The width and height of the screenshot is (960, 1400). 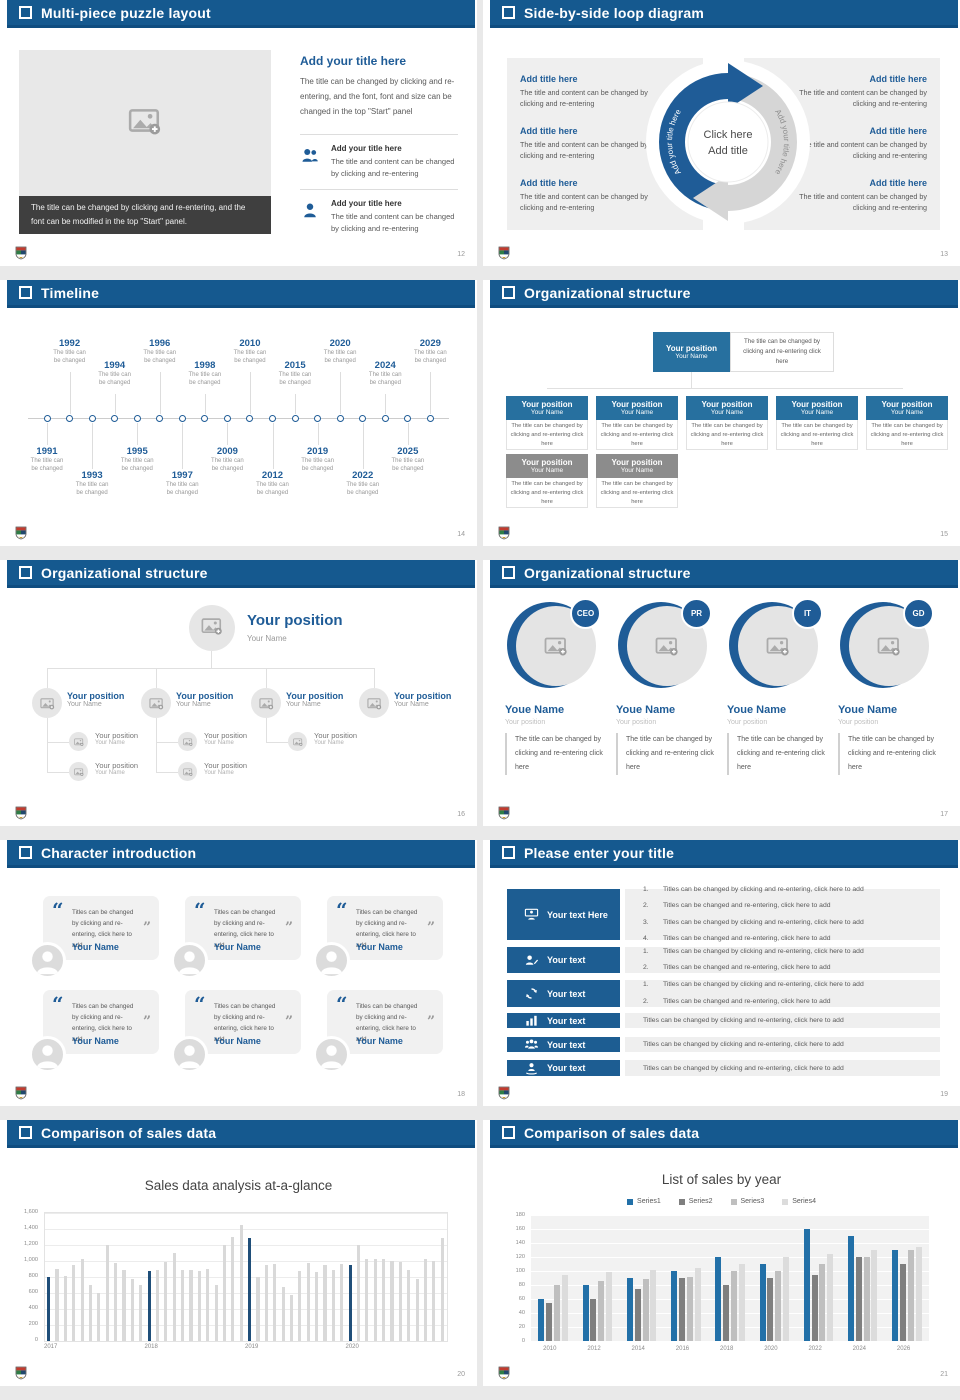 I want to click on timeline-year: 2022, so click(x=363, y=475).